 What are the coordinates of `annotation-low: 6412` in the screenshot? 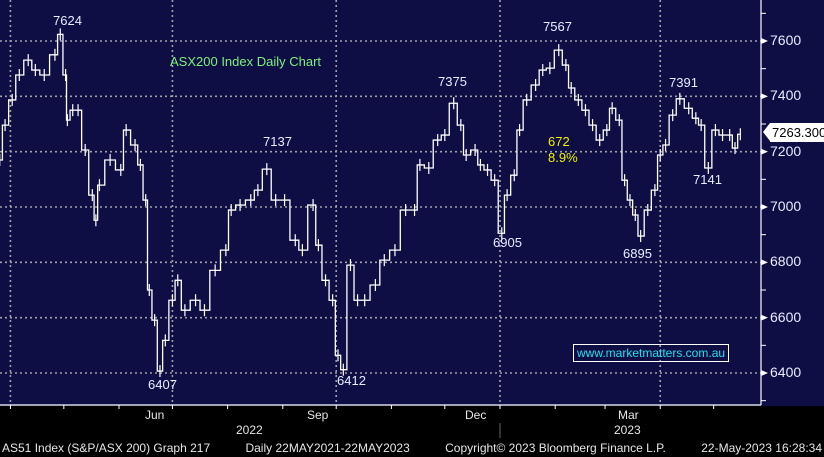 It's located at (351, 380).